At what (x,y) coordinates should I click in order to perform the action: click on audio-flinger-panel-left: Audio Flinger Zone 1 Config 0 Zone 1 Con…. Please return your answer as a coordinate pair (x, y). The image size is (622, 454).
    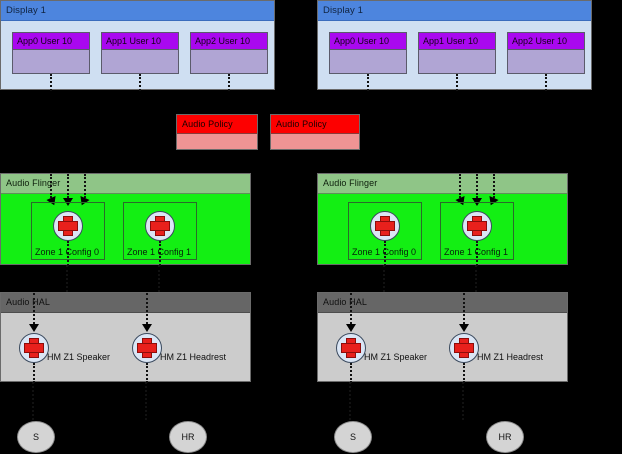
    Looking at the image, I should click on (125, 219).